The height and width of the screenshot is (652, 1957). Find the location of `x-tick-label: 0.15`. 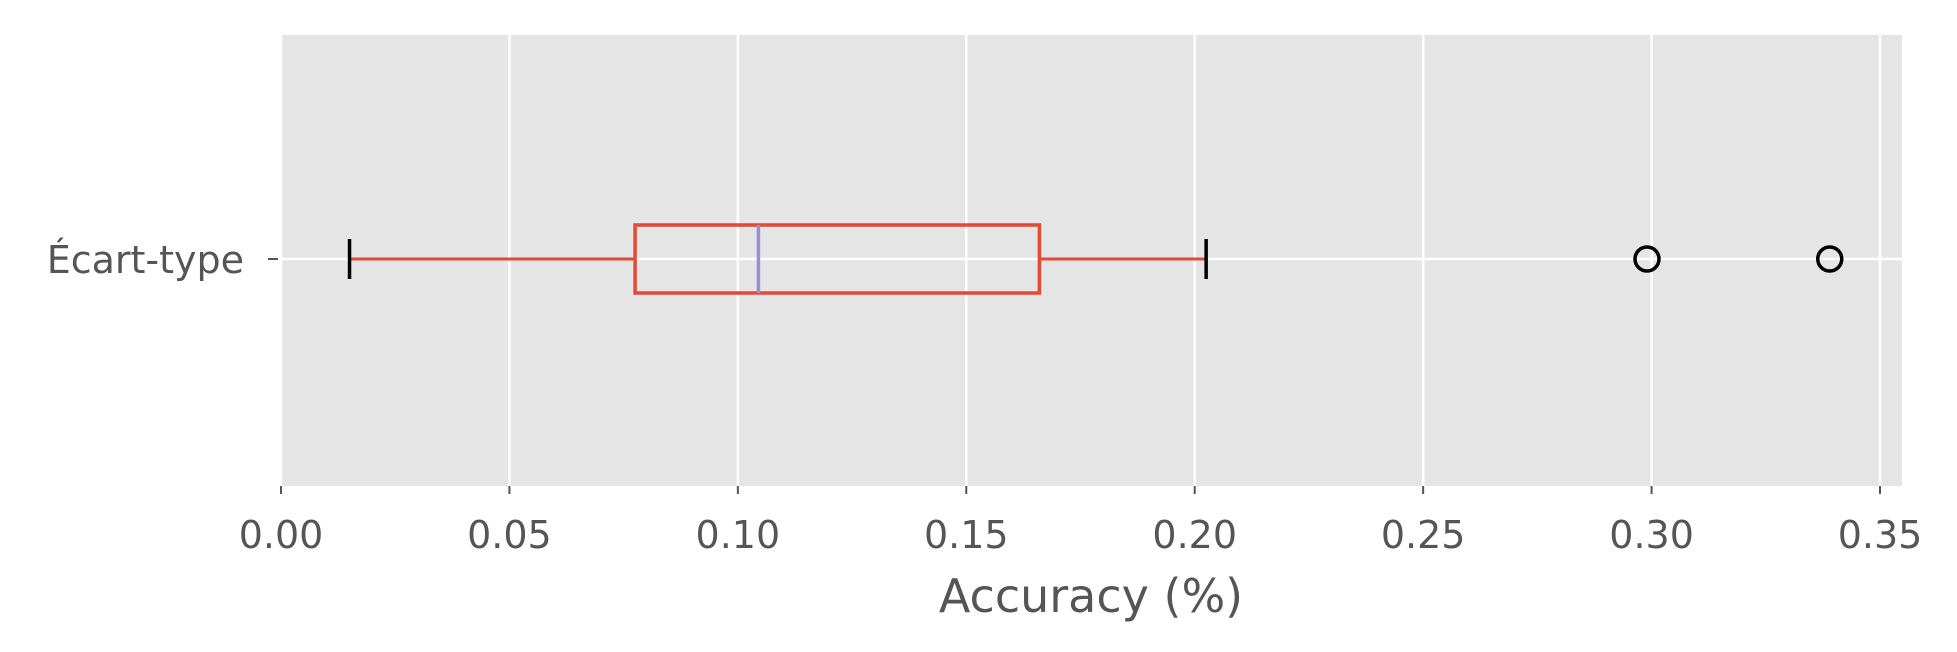

x-tick-label: 0.15 is located at coordinates (966, 535).